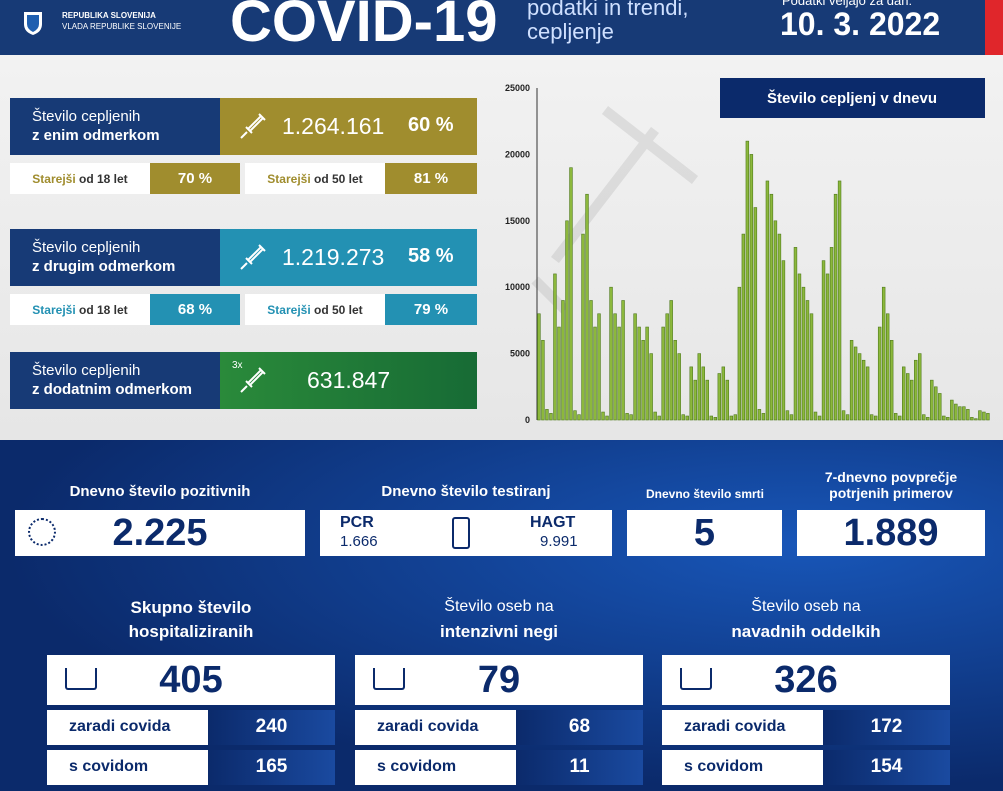  What do you see at coordinates (127, 767) in the screenshot?
I see `row-label: s covidom` at bounding box center [127, 767].